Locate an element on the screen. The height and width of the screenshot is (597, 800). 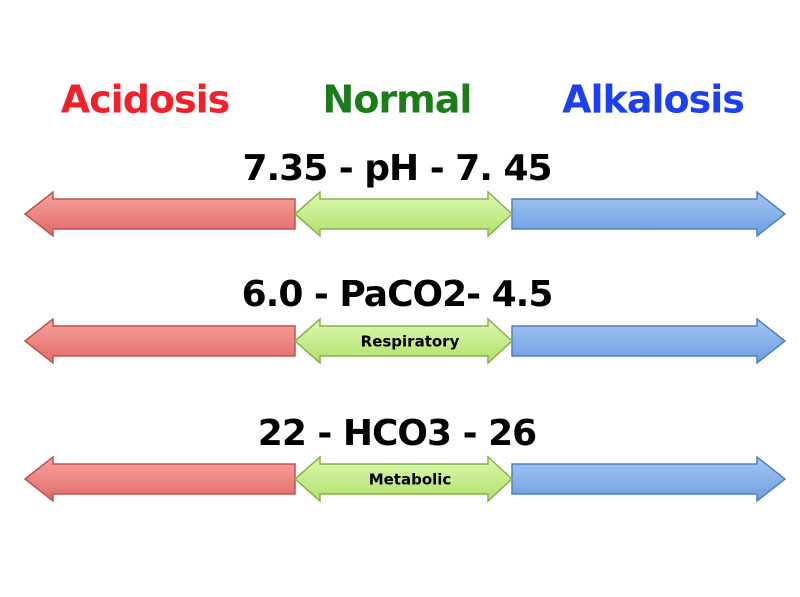
range-tag: Metabolic is located at coordinates (410, 480).